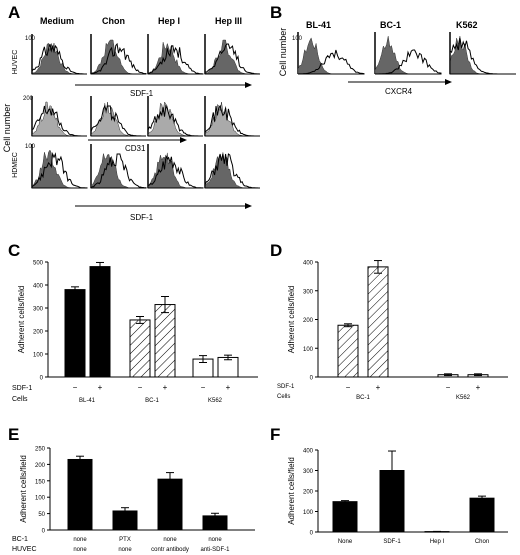 The width and height of the screenshot is (520, 555). Describe the element at coordinates (22, 388) in the screenshot. I see `c-row-sdf1: SDF-1` at that location.